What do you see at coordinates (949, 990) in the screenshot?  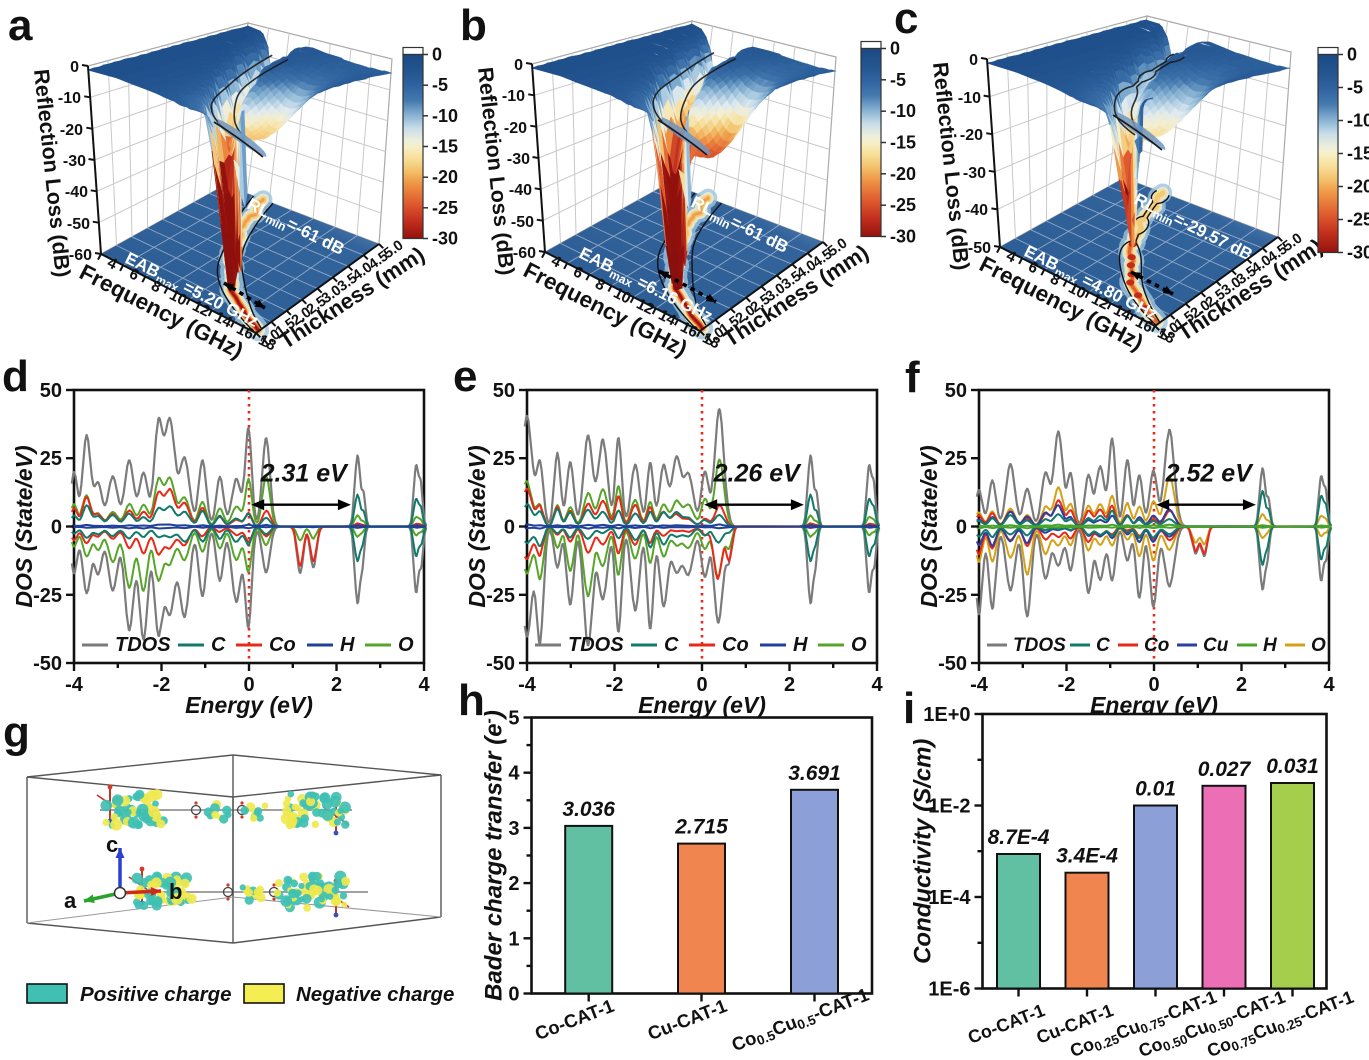 I see `svg-text: 1E-6` at bounding box center [949, 990].